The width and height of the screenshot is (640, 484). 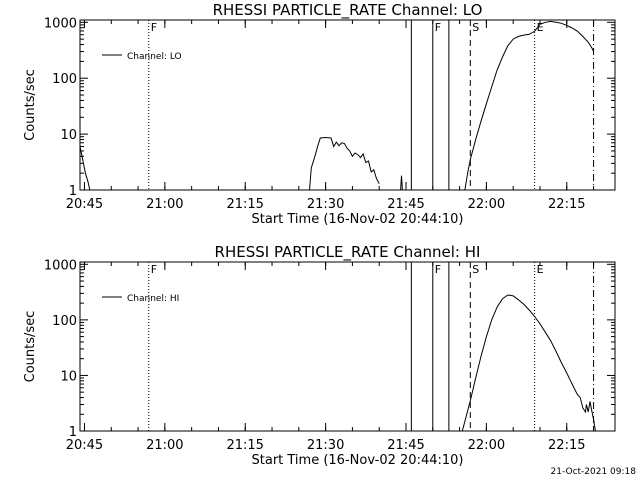 I want to click on legend-label: Channel: HI, so click(x=153, y=299).